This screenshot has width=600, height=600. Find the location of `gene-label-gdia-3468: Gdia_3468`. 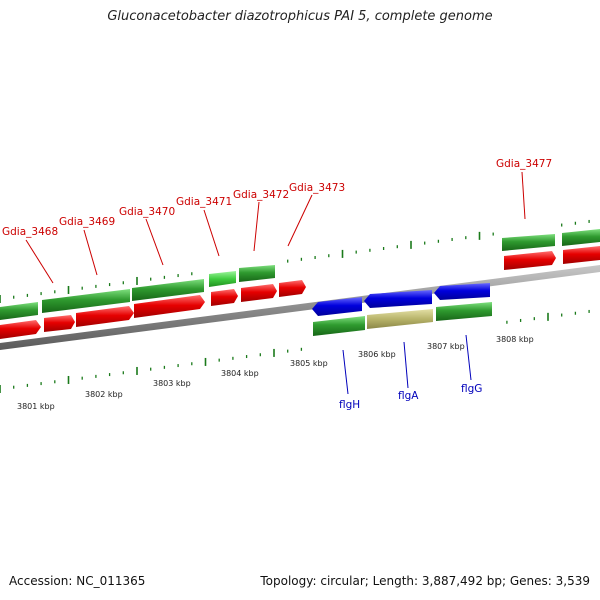

gene-label-gdia-3468: Gdia_3468 is located at coordinates (30, 232).